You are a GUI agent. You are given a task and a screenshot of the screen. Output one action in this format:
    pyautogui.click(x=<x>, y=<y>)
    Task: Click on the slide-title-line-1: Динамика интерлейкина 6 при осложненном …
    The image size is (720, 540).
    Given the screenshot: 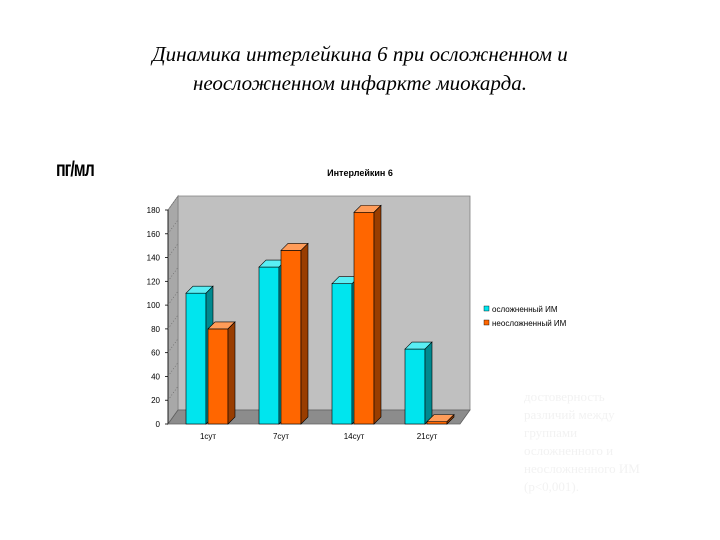 What is the action you would take?
    pyautogui.click(x=360, y=54)
    